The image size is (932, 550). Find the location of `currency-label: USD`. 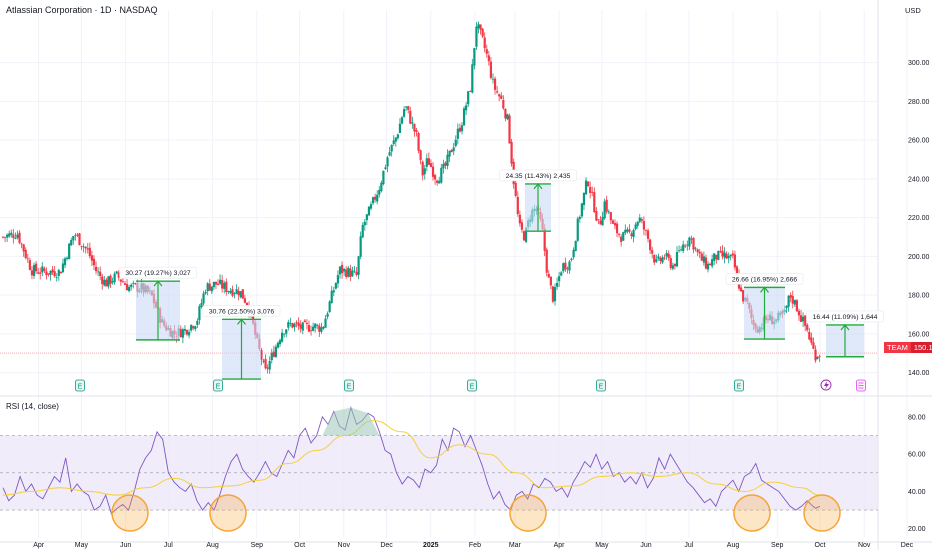

currency-label: USD is located at coordinates (913, 10).